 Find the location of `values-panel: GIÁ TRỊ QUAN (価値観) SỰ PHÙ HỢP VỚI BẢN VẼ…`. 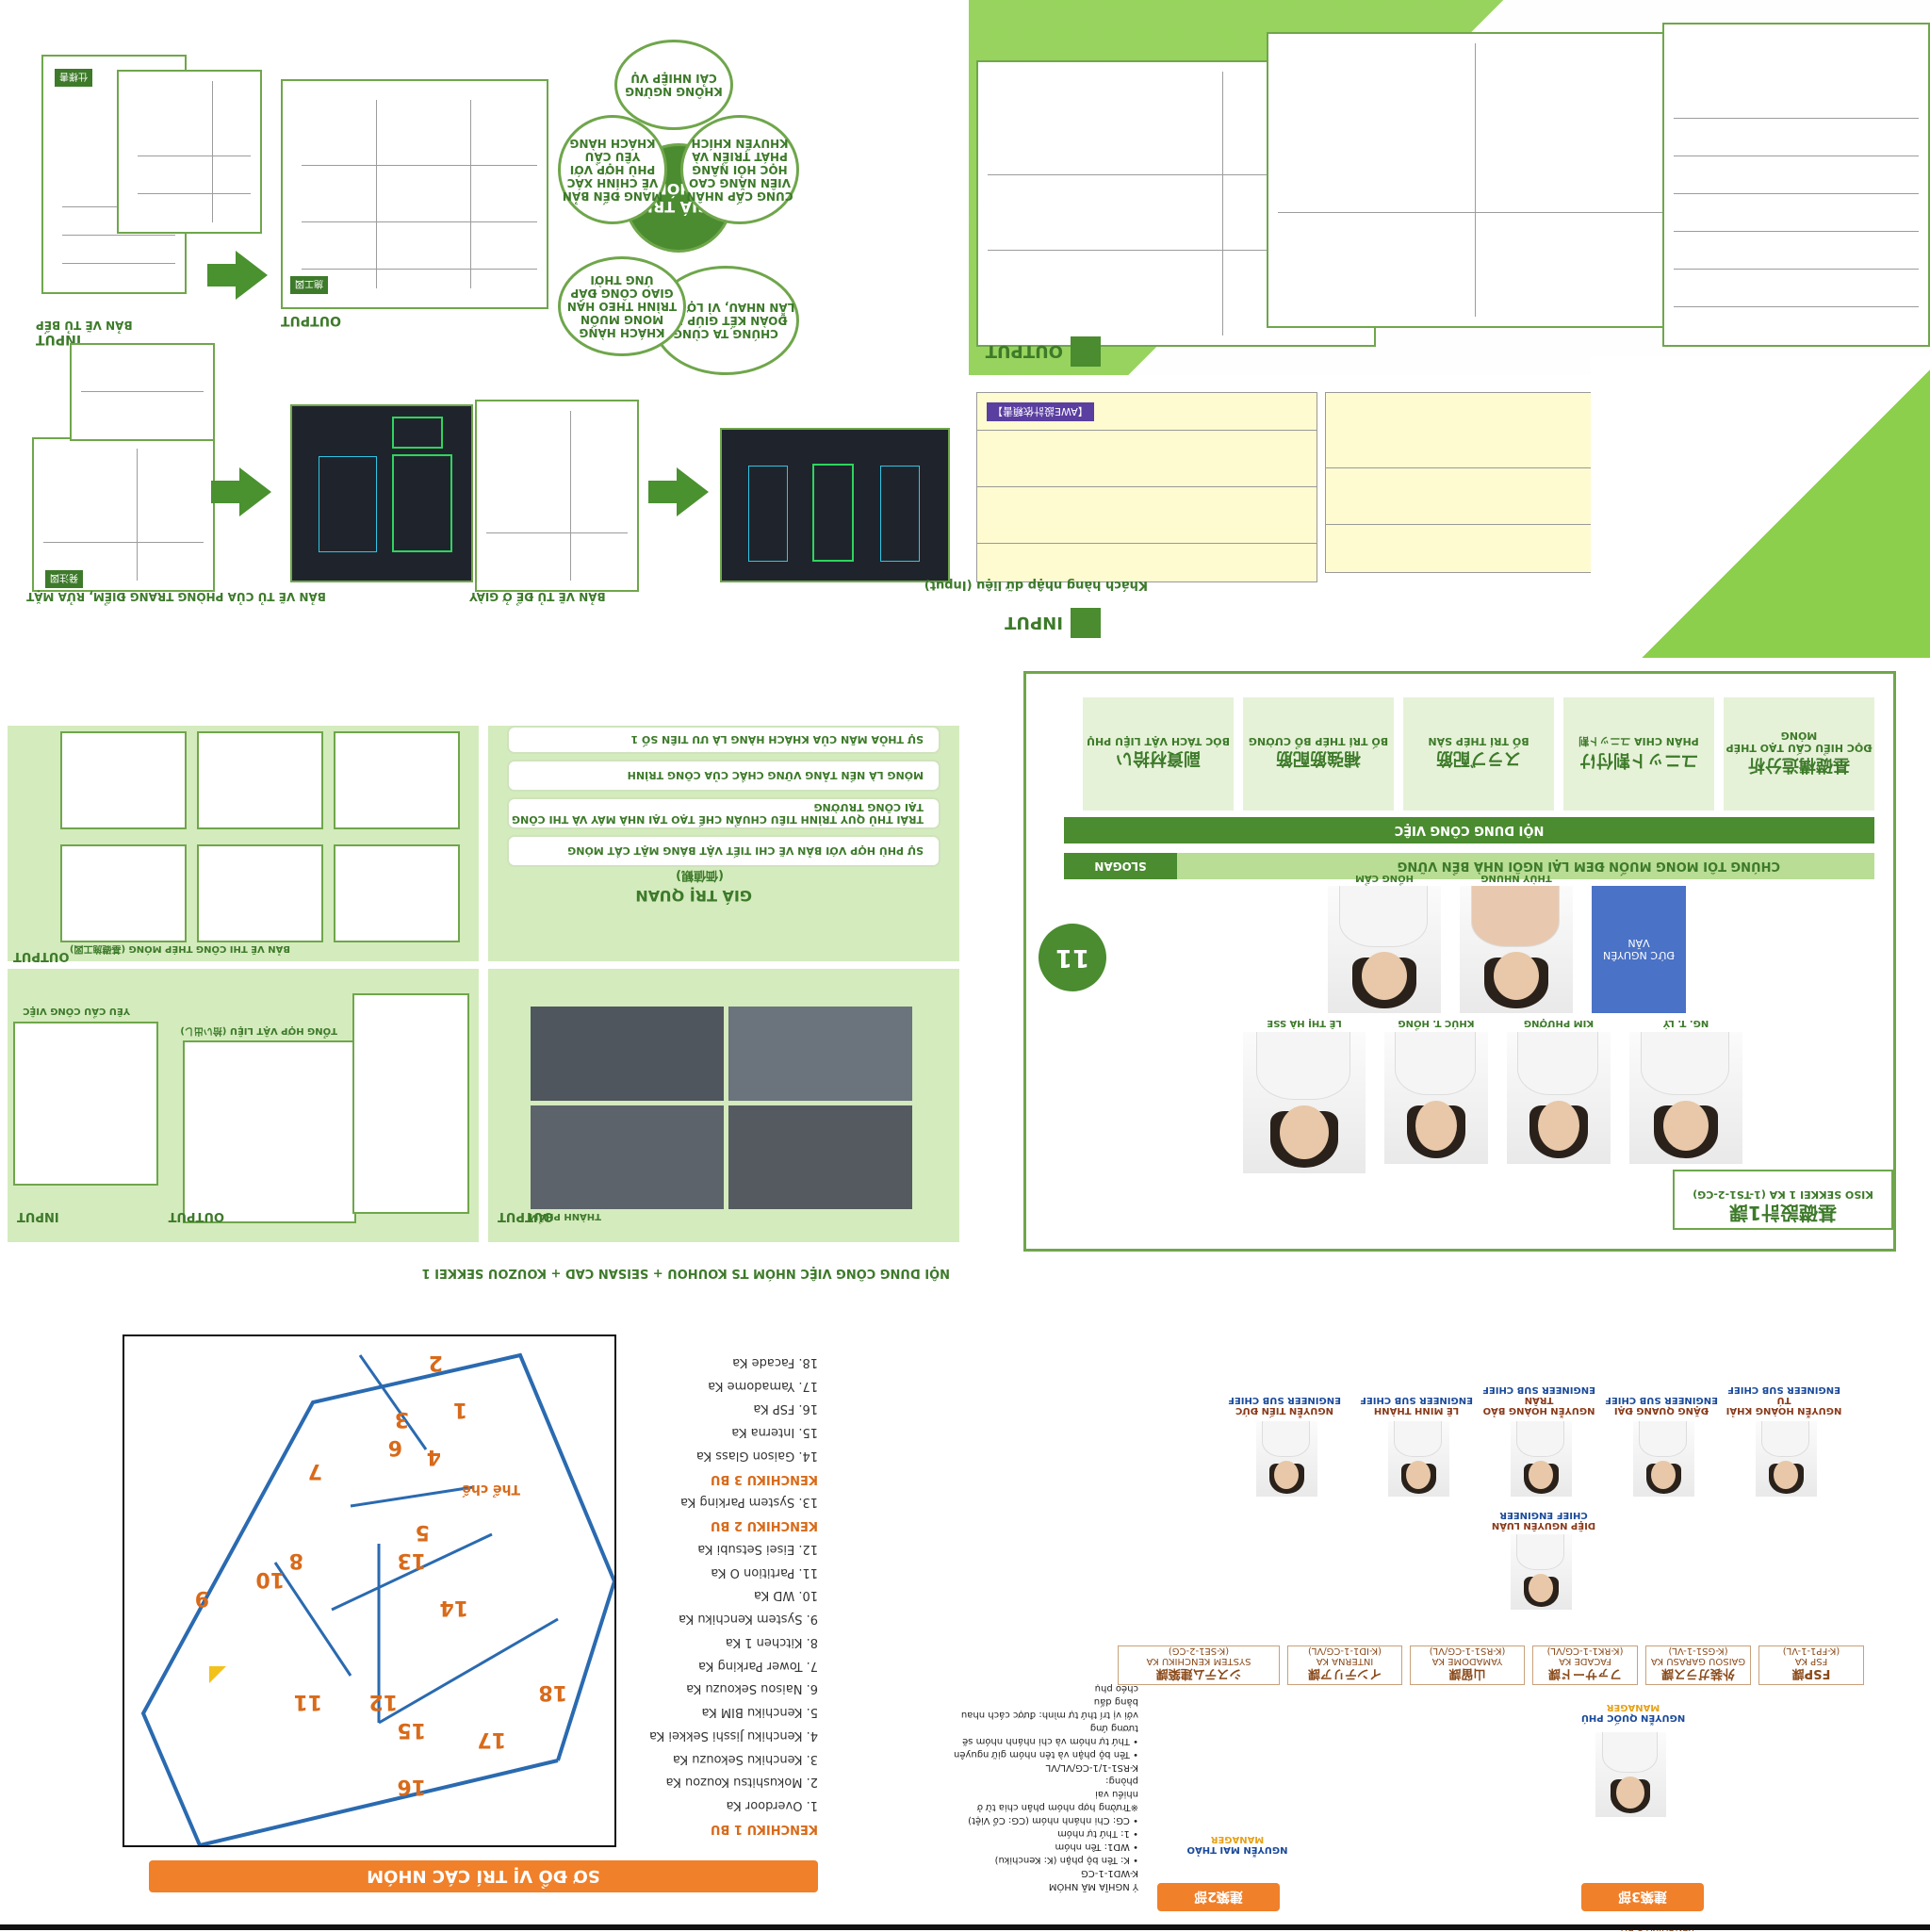

values-panel: GIÁ TRỊ QUAN (価値観) SỰ PHÙ HỢP VỚI BẢN VẼ… is located at coordinates (723, 843).